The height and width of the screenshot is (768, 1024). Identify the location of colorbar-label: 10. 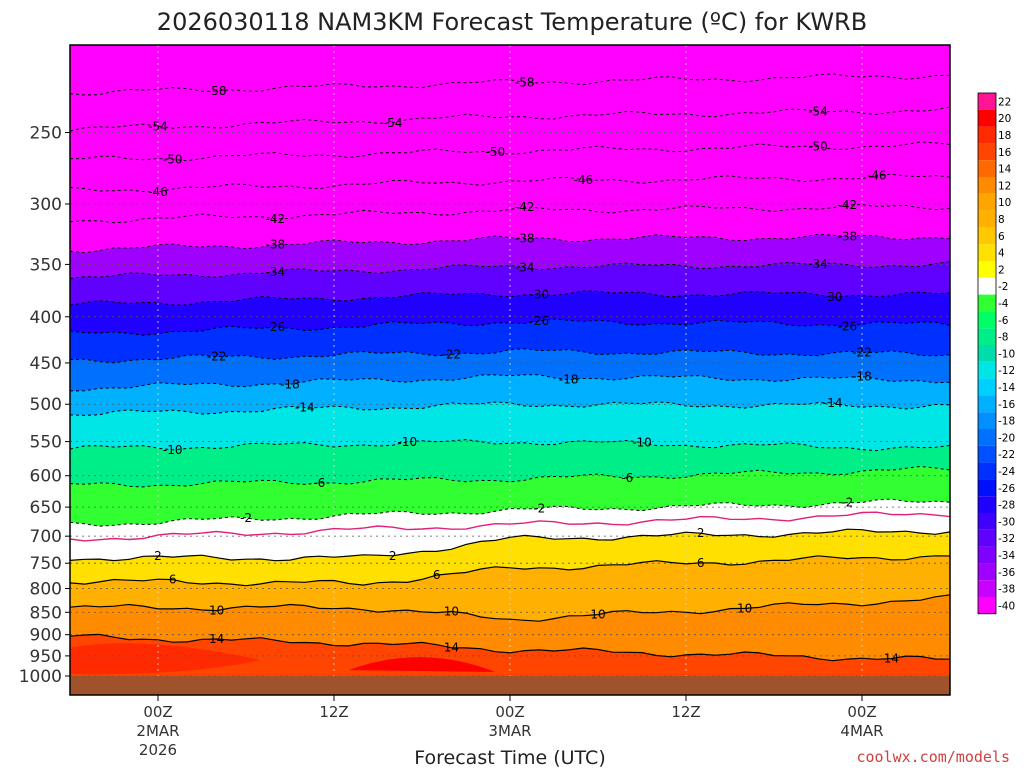
(1004, 203).